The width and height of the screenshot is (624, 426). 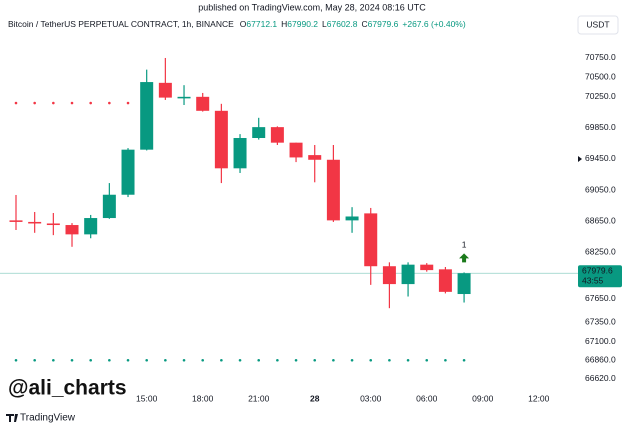 I want to click on ohlc-label: L, so click(x=324, y=24).